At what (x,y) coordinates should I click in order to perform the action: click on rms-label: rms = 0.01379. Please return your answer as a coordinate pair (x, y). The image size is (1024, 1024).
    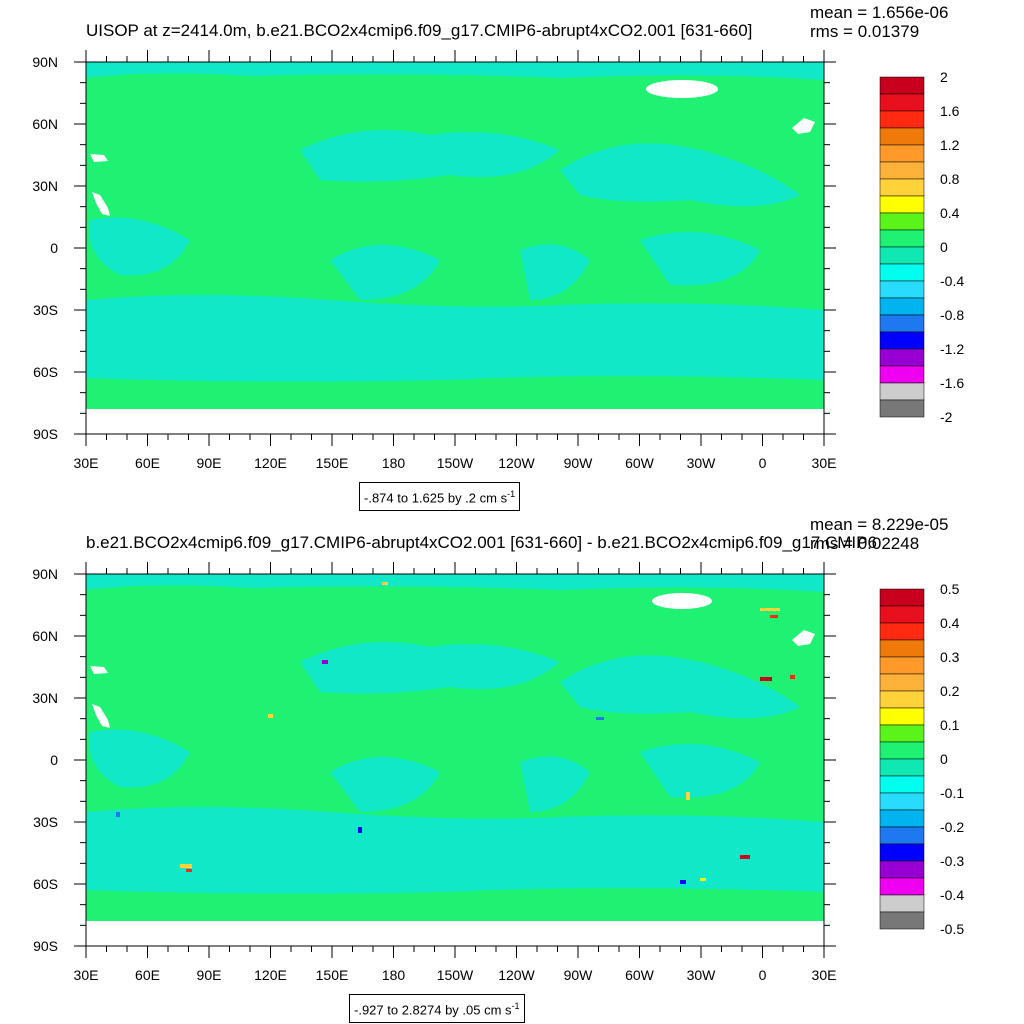
    Looking at the image, I should click on (865, 31).